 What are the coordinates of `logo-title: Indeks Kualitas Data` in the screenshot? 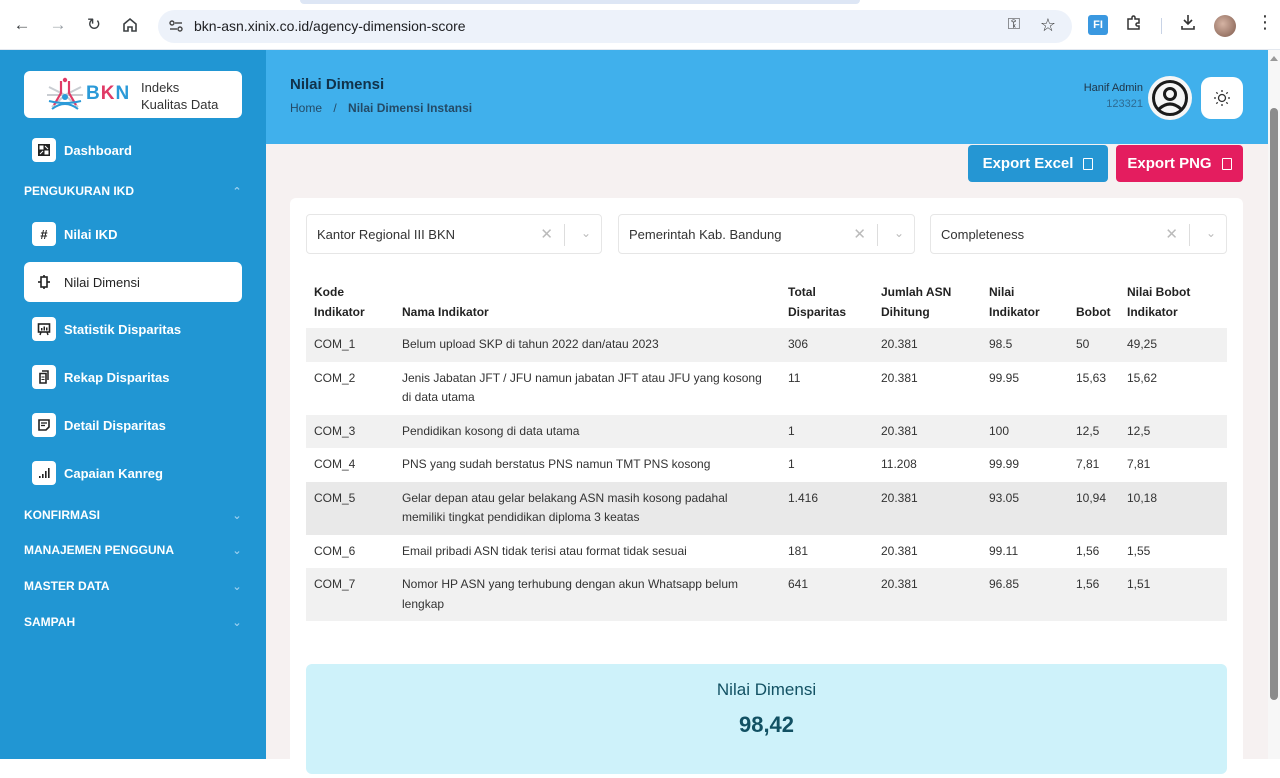 It's located at (180, 96).